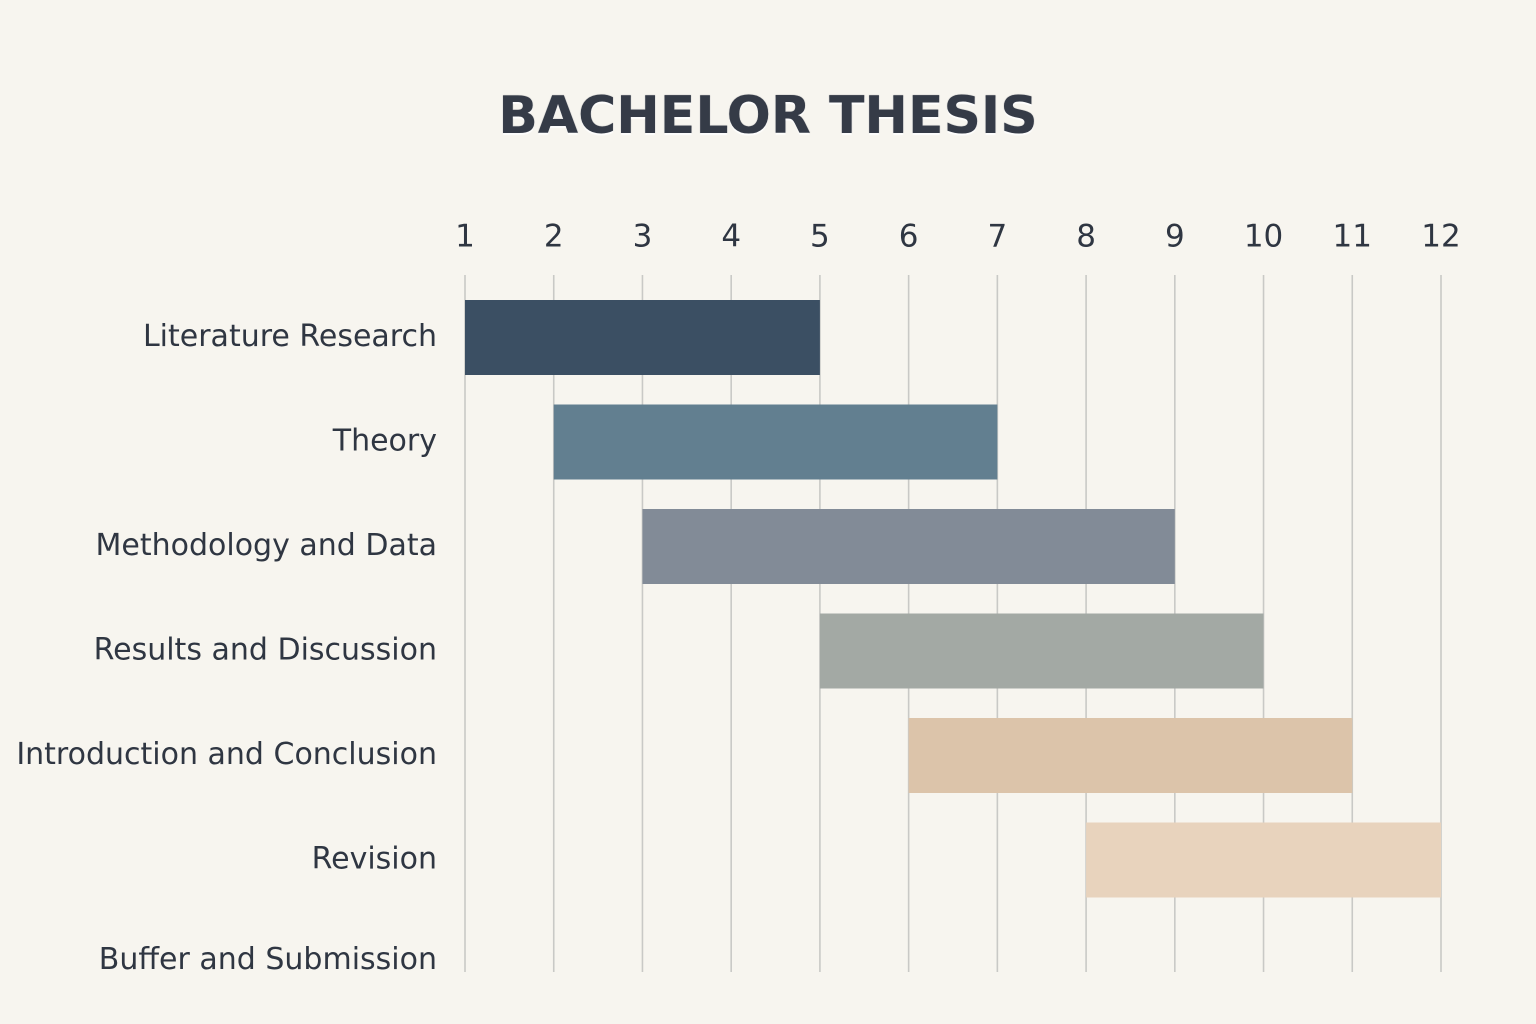  Describe the element at coordinates (1041, 651) in the screenshot. I see `bar-results-and-discussion` at that location.